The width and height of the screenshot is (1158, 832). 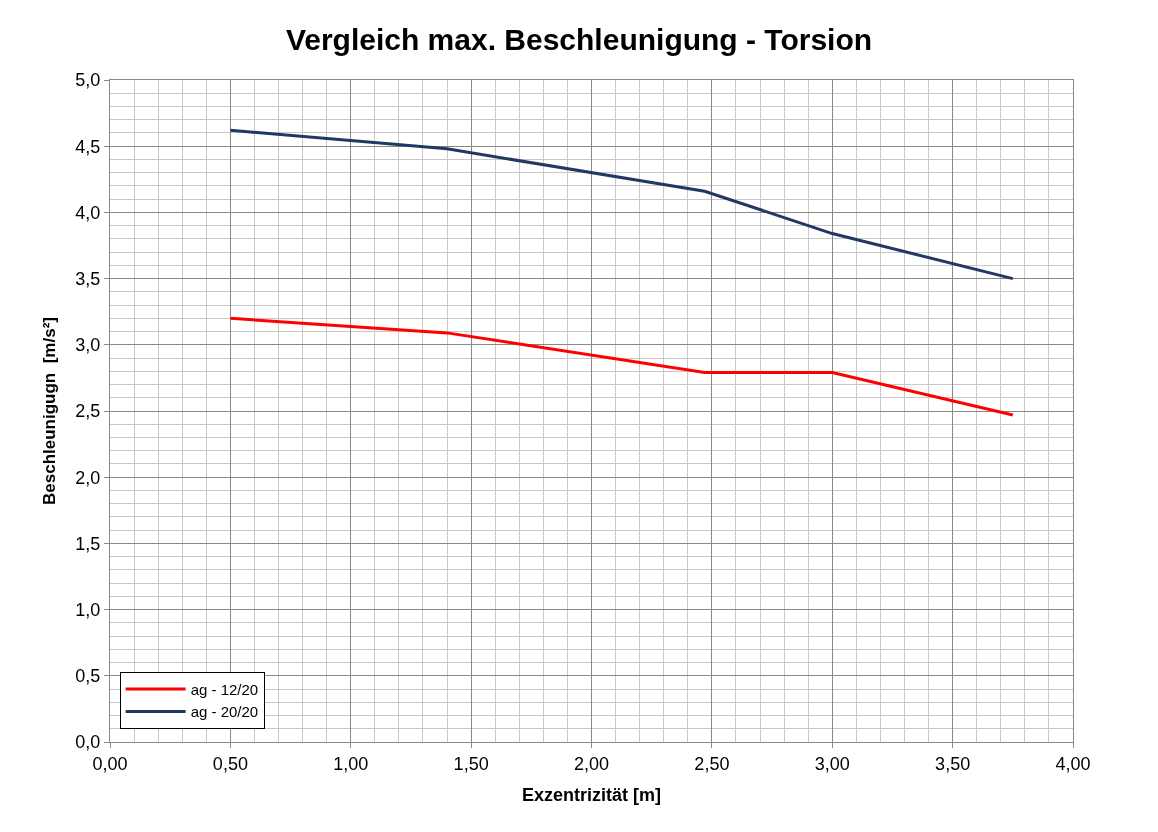 What do you see at coordinates (88, 477) in the screenshot?
I see `y-tick-label: 2,0` at bounding box center [88, 477].